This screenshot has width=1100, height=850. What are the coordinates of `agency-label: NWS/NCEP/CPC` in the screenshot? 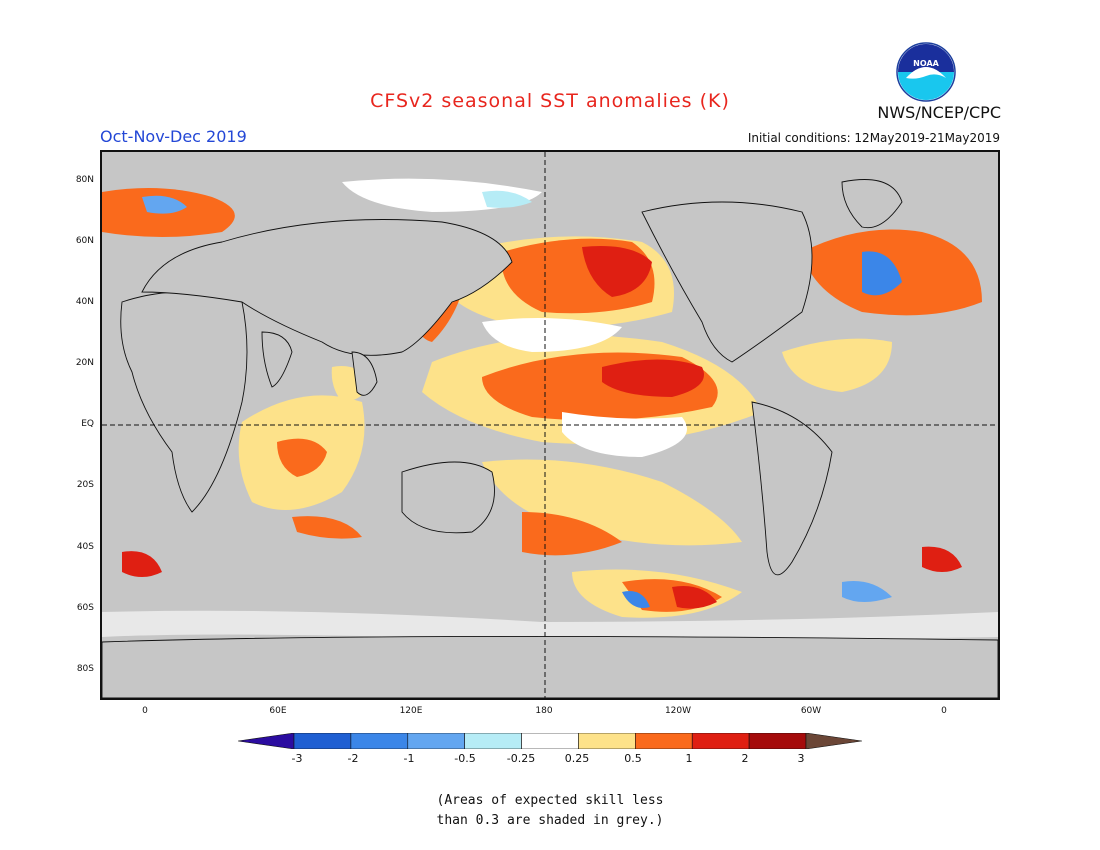 It's located at (939, 112).